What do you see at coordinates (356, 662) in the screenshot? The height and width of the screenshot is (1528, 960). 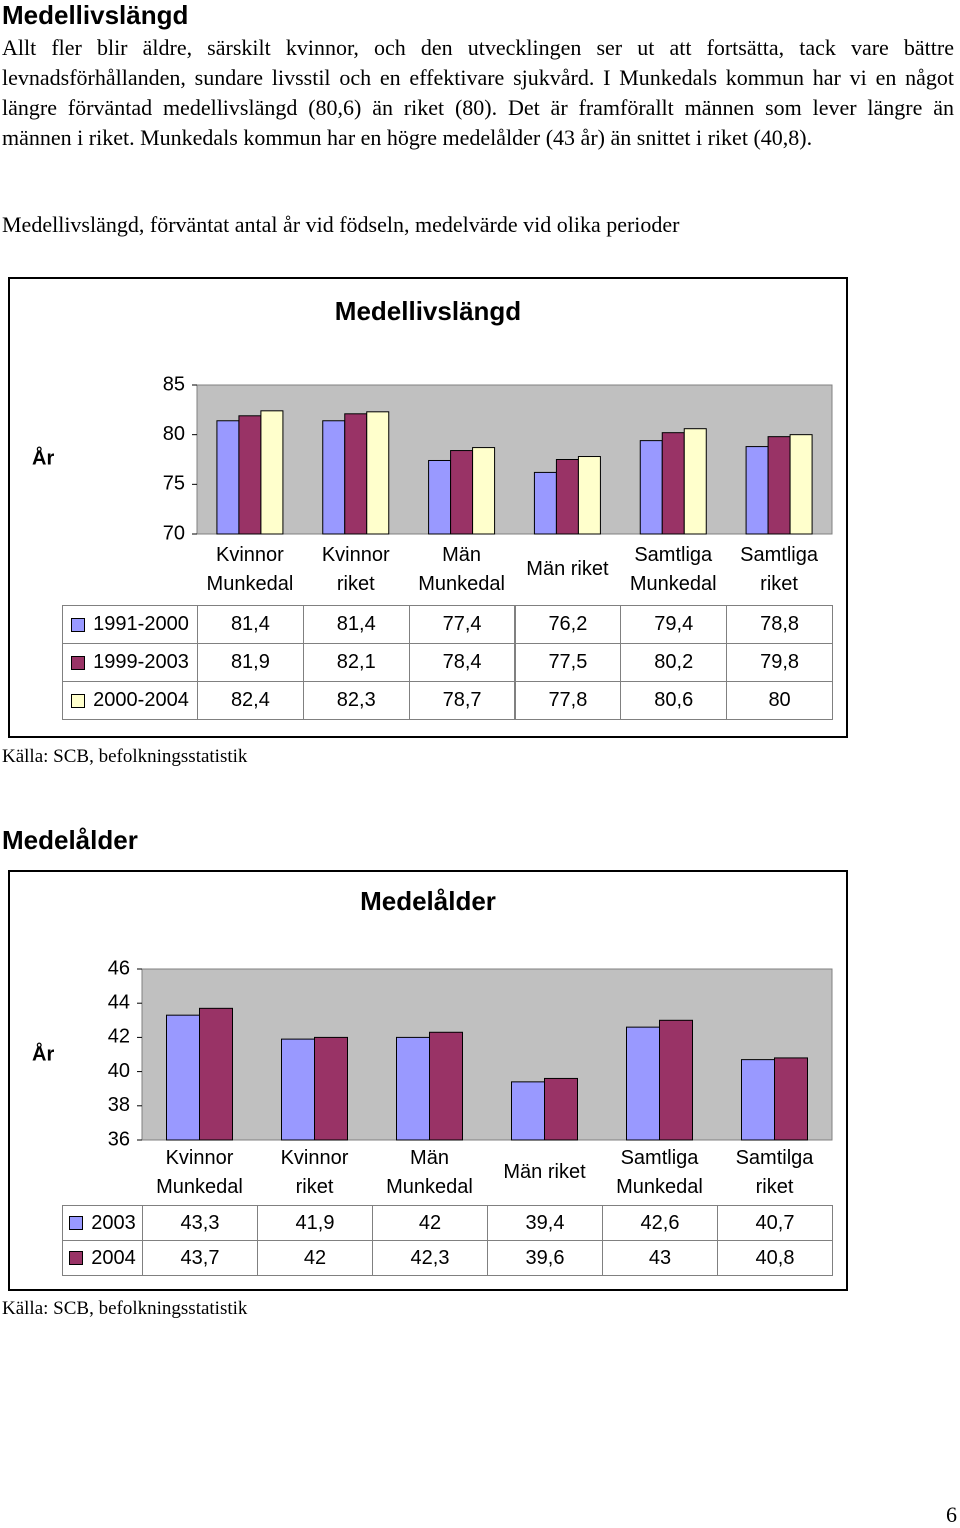 I see `data-label: 82,1` at bounding box center [356, 662].